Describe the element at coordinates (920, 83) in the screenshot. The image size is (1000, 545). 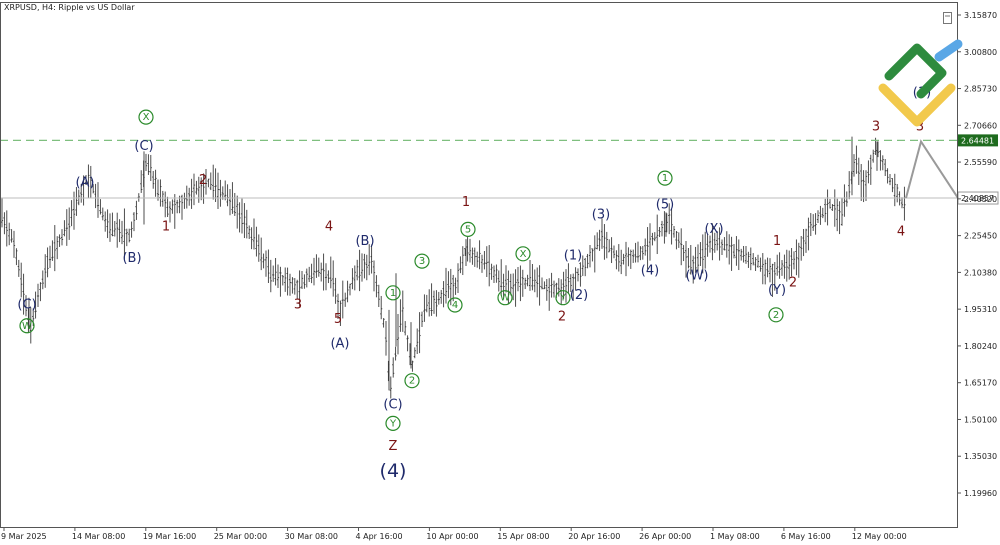
I see `brand-logo` at that location.